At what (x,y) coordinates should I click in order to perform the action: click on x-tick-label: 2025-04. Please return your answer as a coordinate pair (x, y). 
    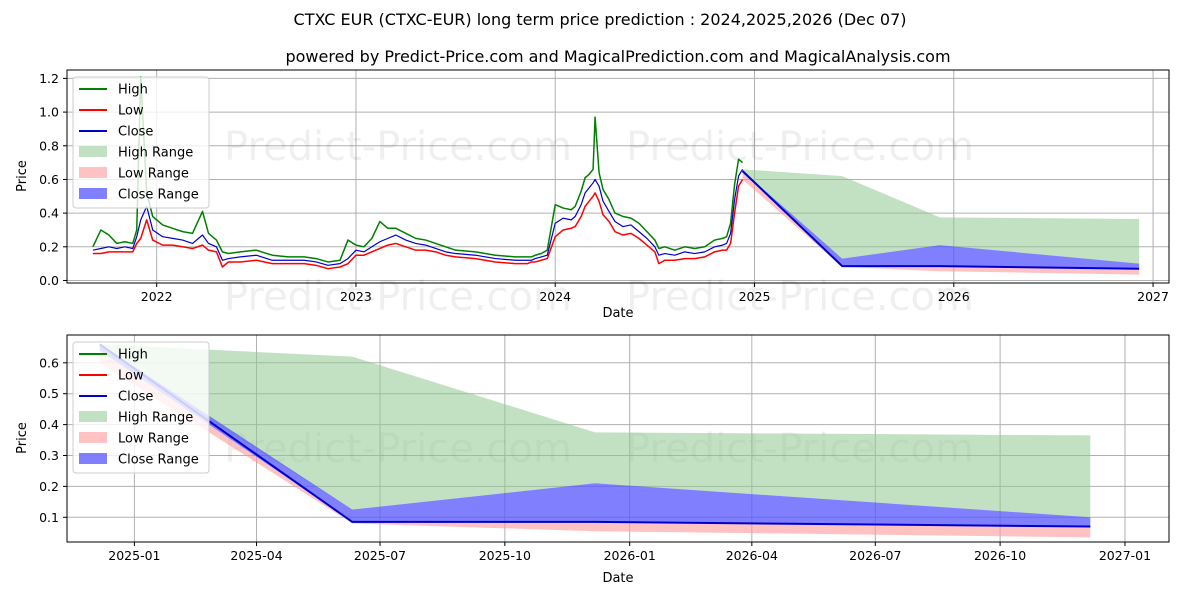
    Looking at the image, I should click on (256, 555).